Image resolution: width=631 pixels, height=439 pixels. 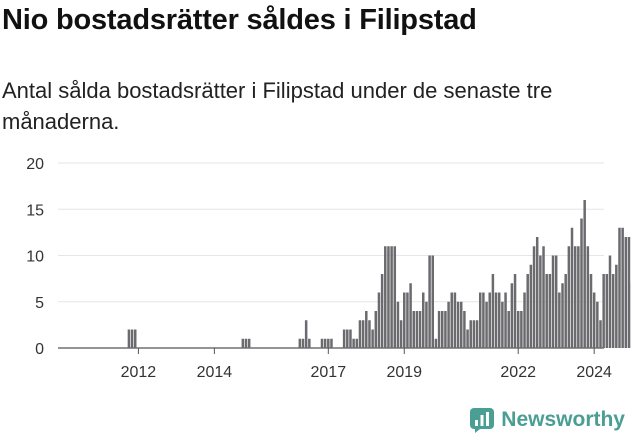 What do you see at coordinates (215, 372) in the screenshot?
I see `x-tick-label: 2014` at bounding box center [215, 372].